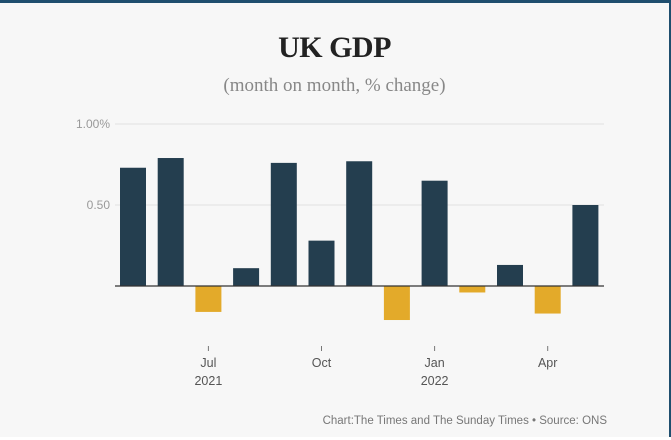 The image size is (671, 440). I want to click on x-tick-label: Apr, so click(547, 363).